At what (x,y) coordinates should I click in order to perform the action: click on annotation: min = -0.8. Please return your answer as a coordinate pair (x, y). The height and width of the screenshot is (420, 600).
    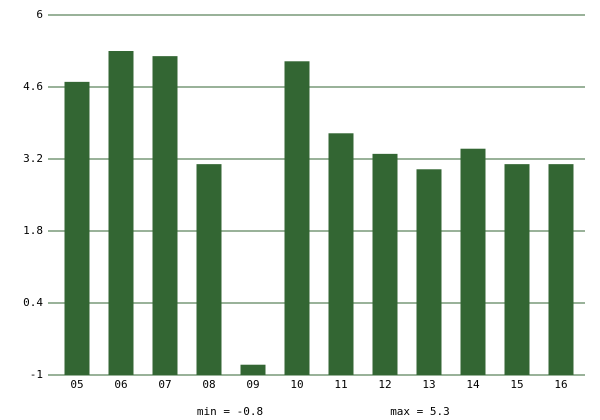
    Looking at the image, I should click on (230, 411).